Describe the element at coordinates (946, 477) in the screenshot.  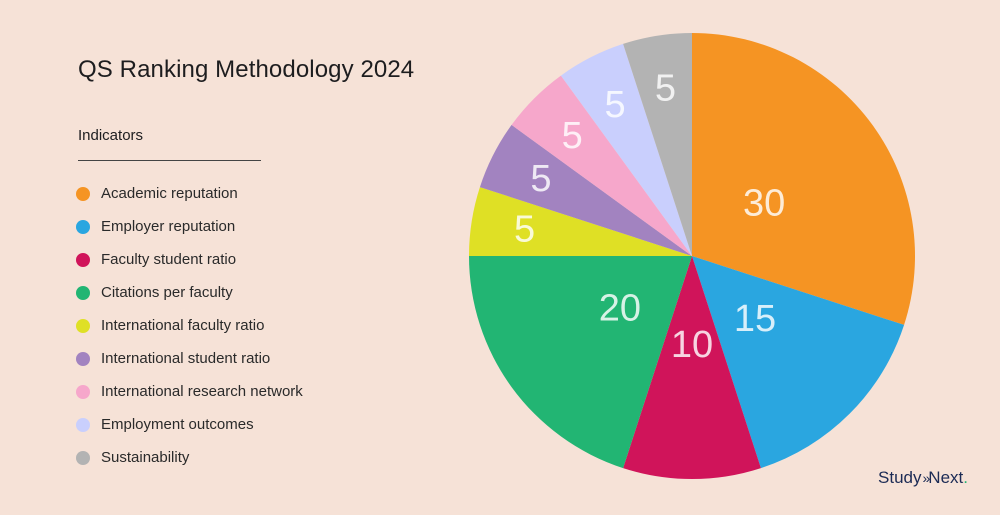
I see `brand-word-next: Next` at that location.